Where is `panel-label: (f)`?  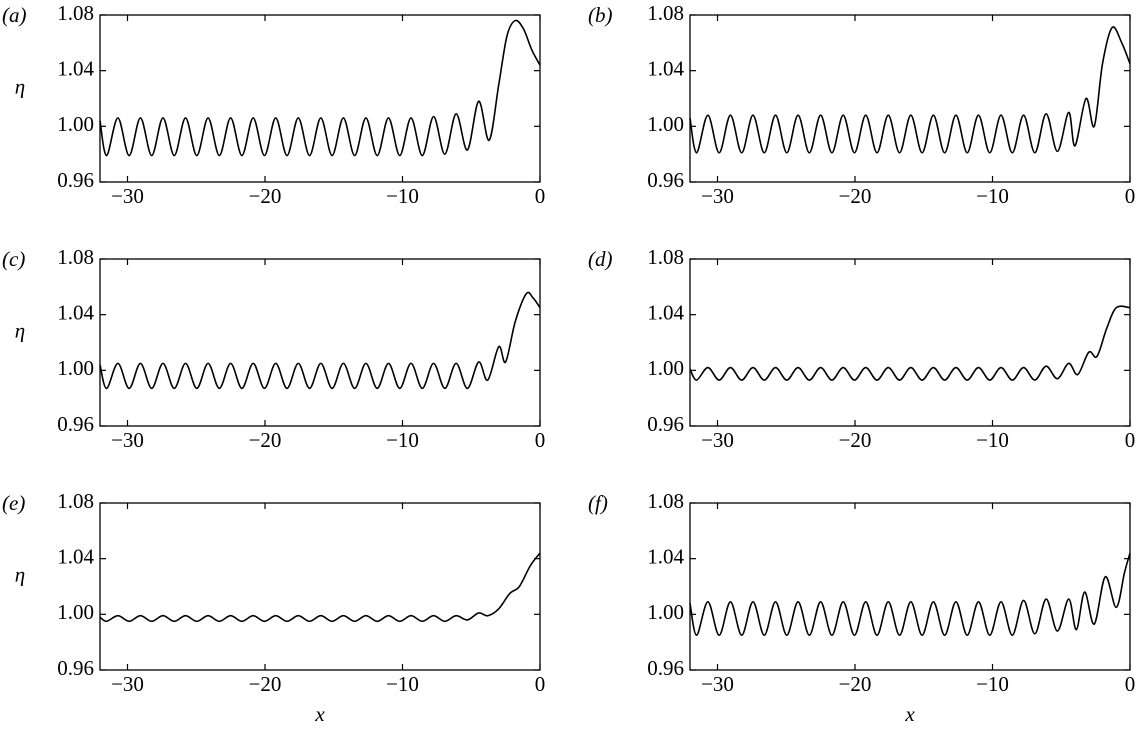
panel-label: (f) is located at coordinates (598, 503).